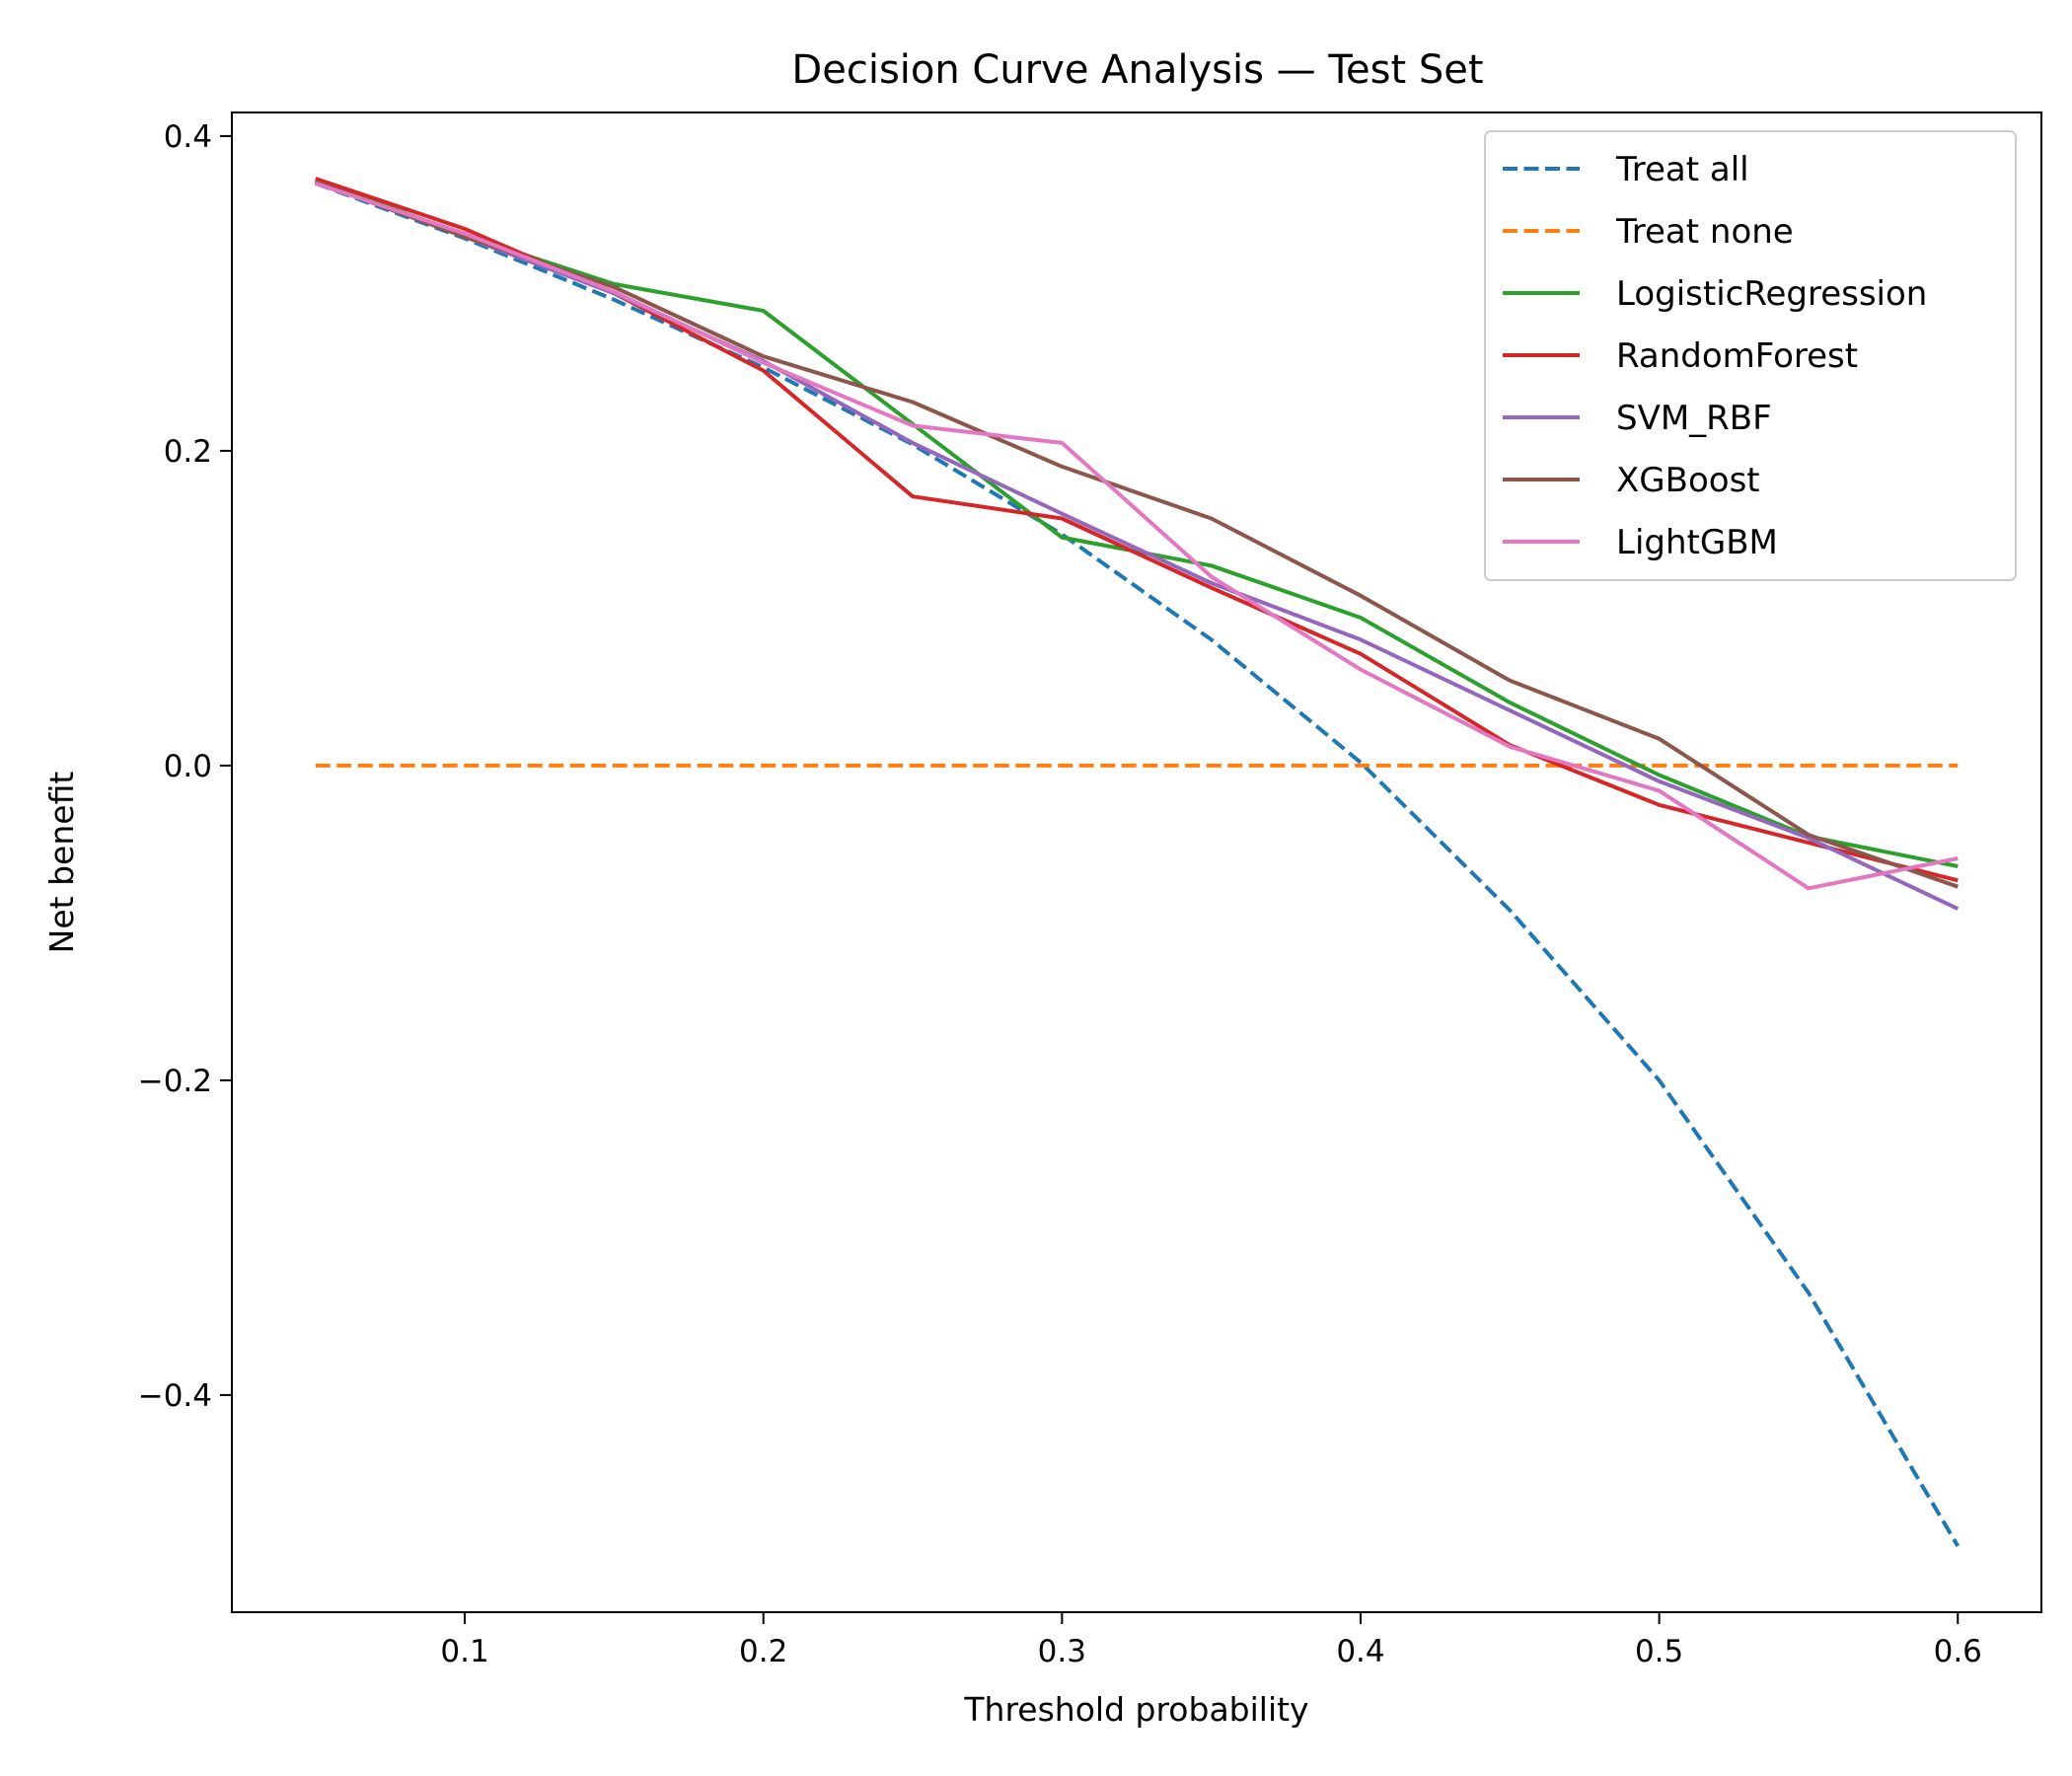 The image size is (2072, 1776). I want to click on y-tick-label: −0.4, so click(175, 1396).